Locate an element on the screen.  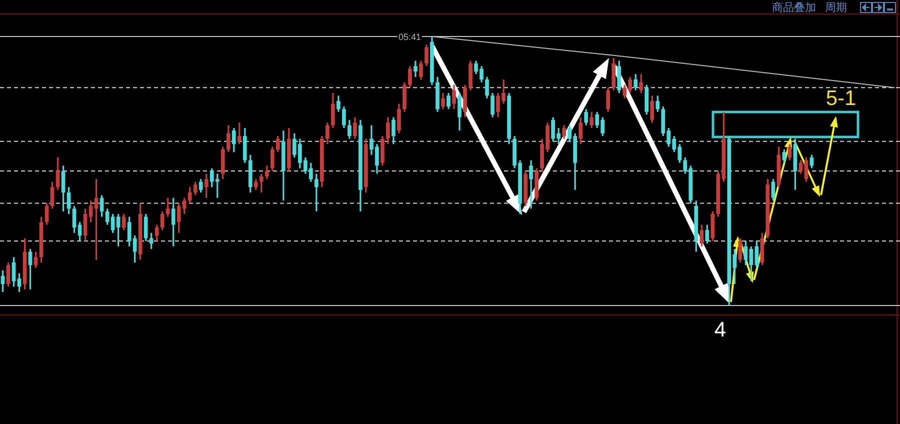
text: 商品叠加 is located at coordinates (794, 7).